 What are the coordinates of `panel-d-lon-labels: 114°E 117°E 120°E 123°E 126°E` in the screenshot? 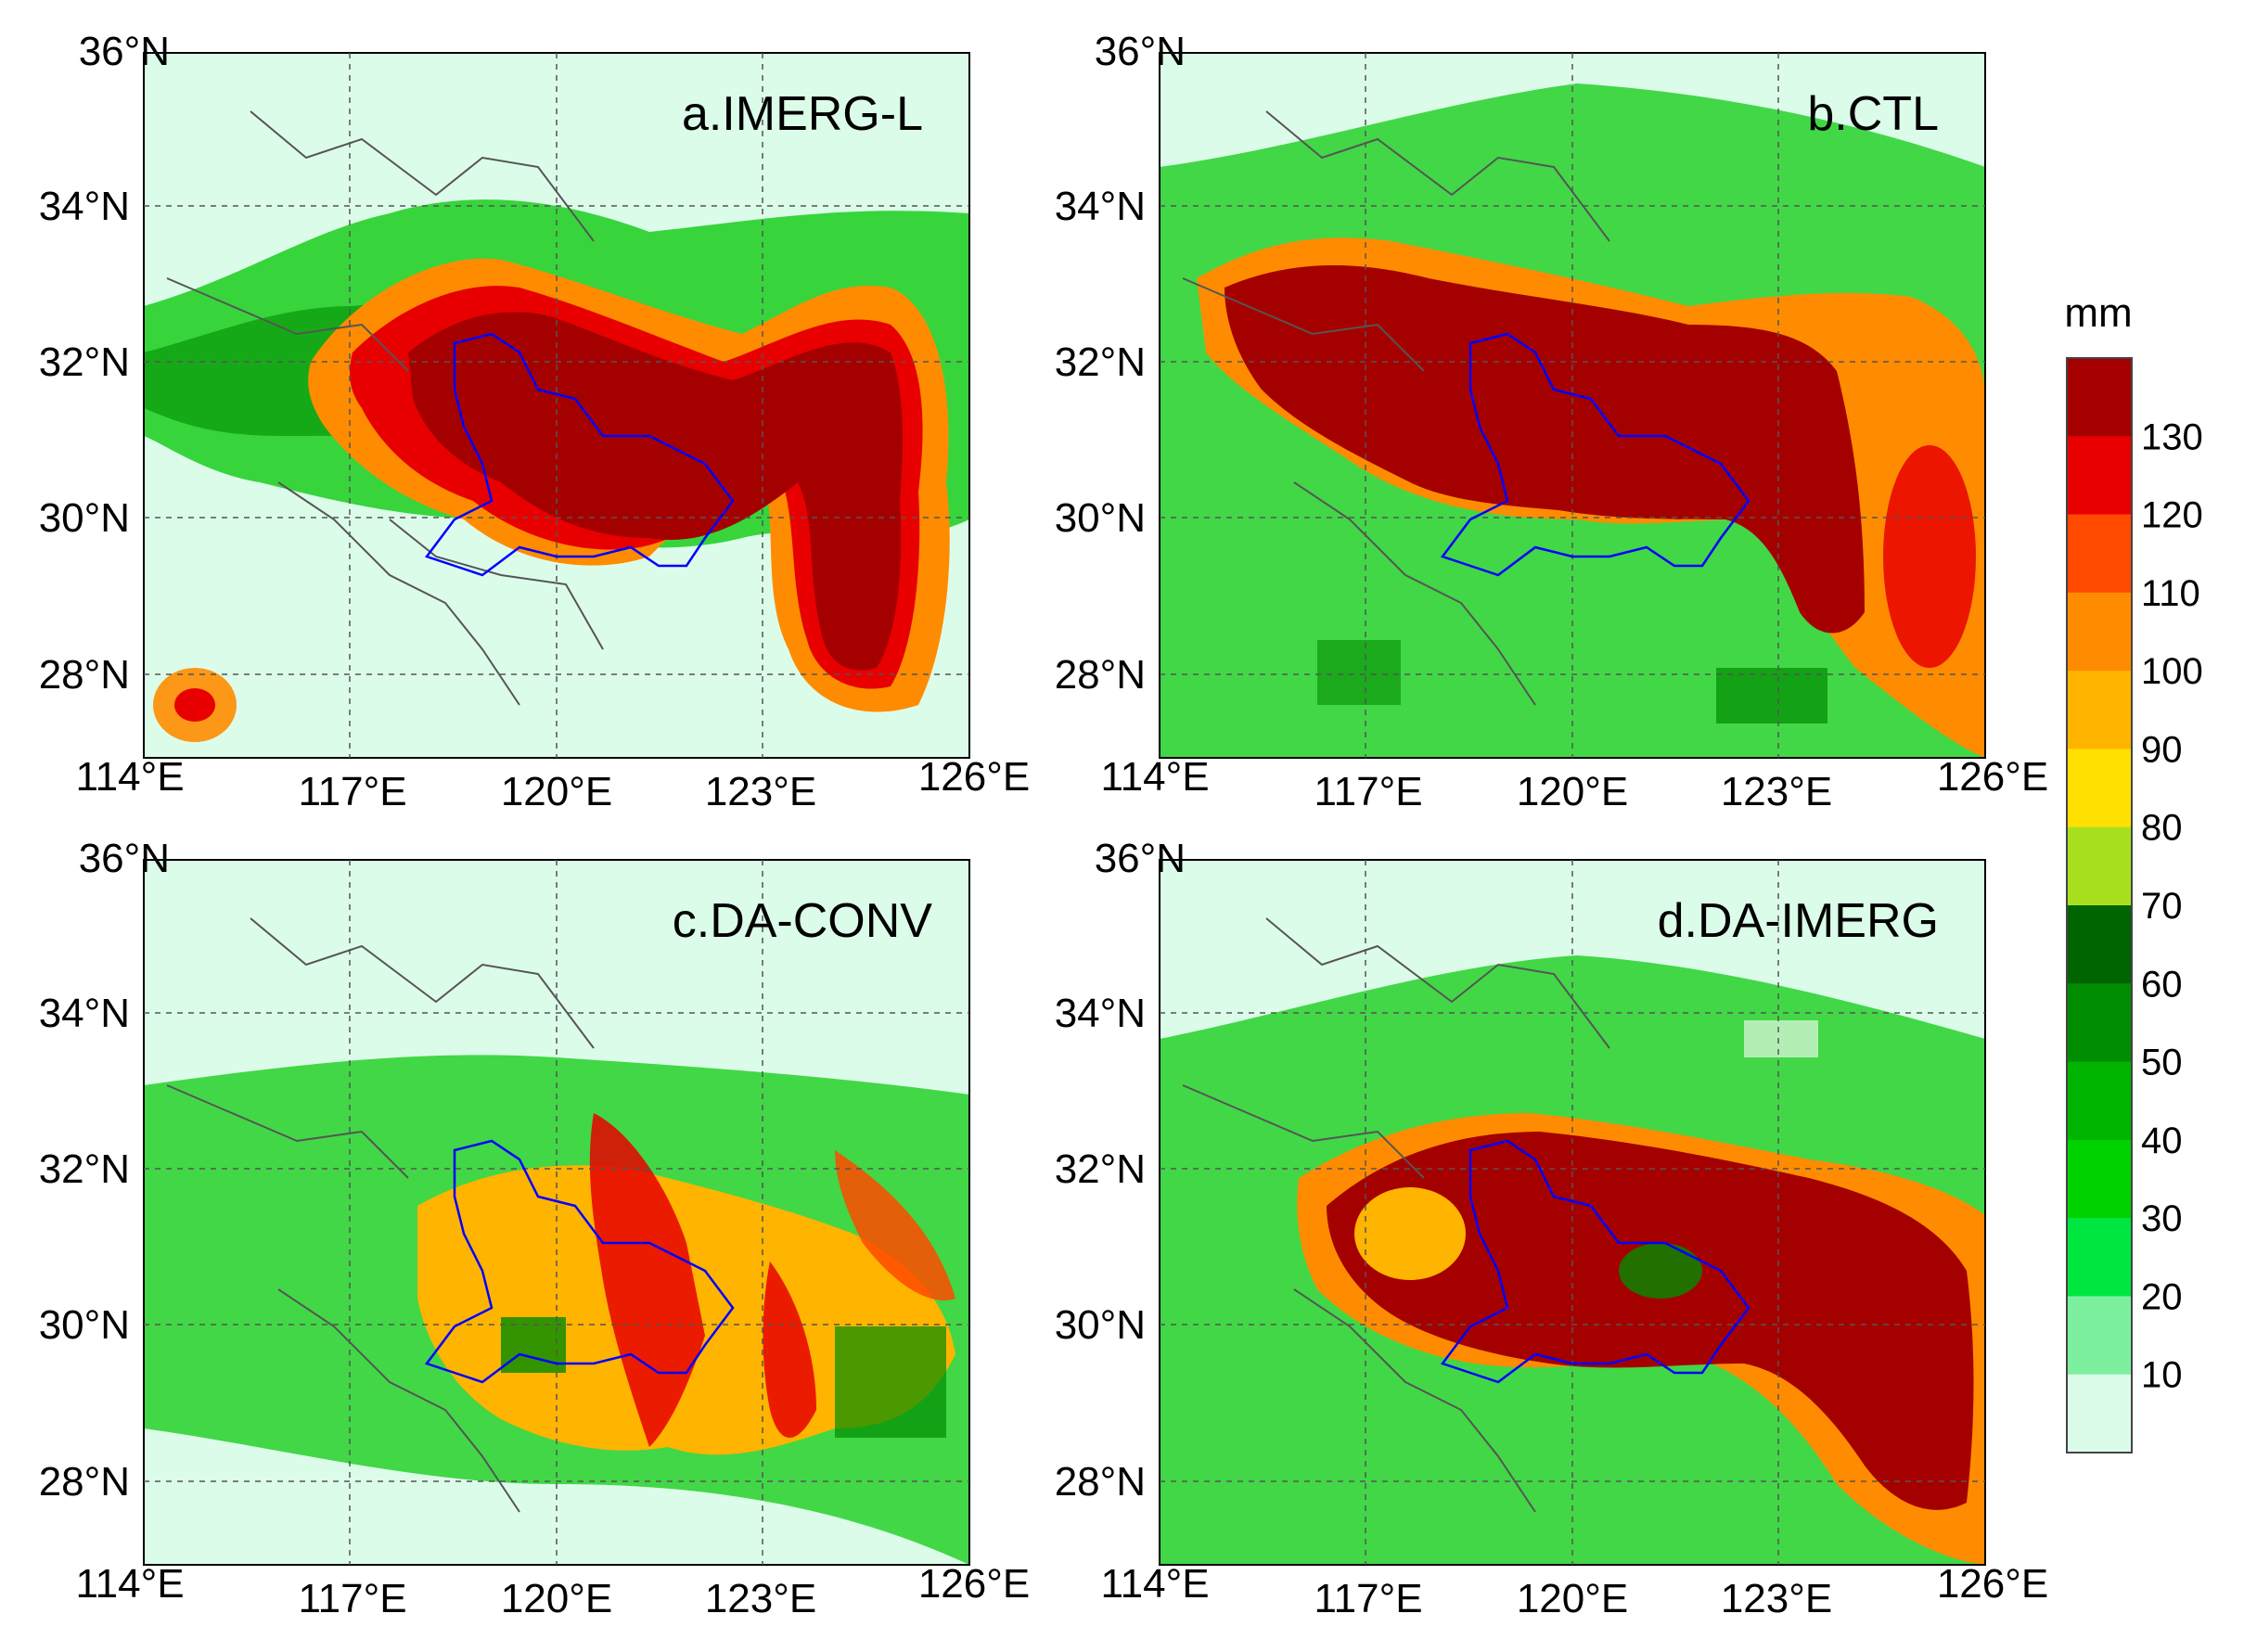 It's located at (1574, 1591).